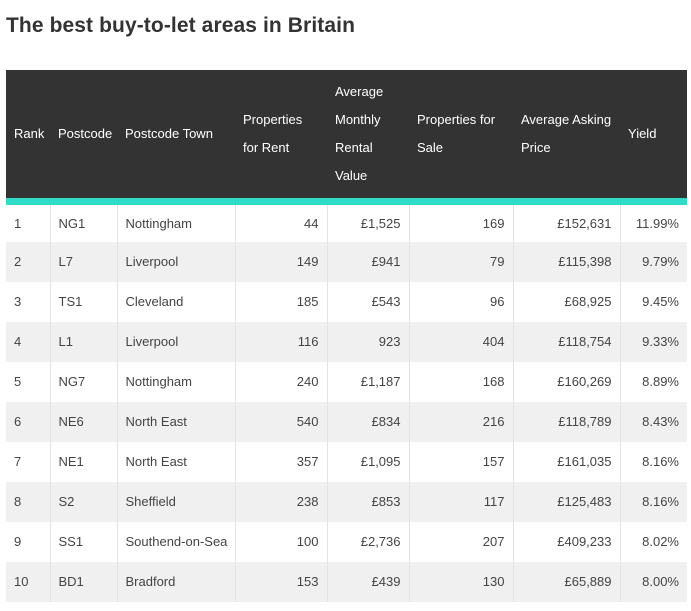 The height and width of the screenshot is (611, 691). I want to click on asking-price-cell: £118,754, so click(567, 341).